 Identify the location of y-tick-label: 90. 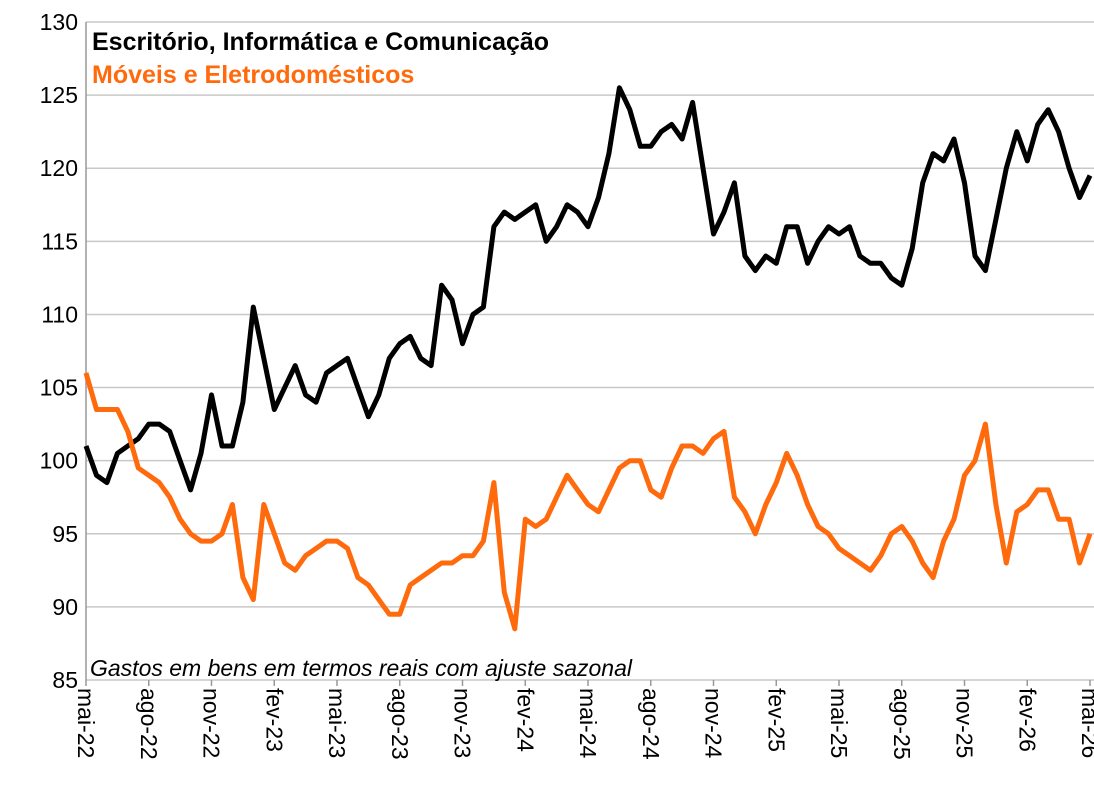
(65, 607).